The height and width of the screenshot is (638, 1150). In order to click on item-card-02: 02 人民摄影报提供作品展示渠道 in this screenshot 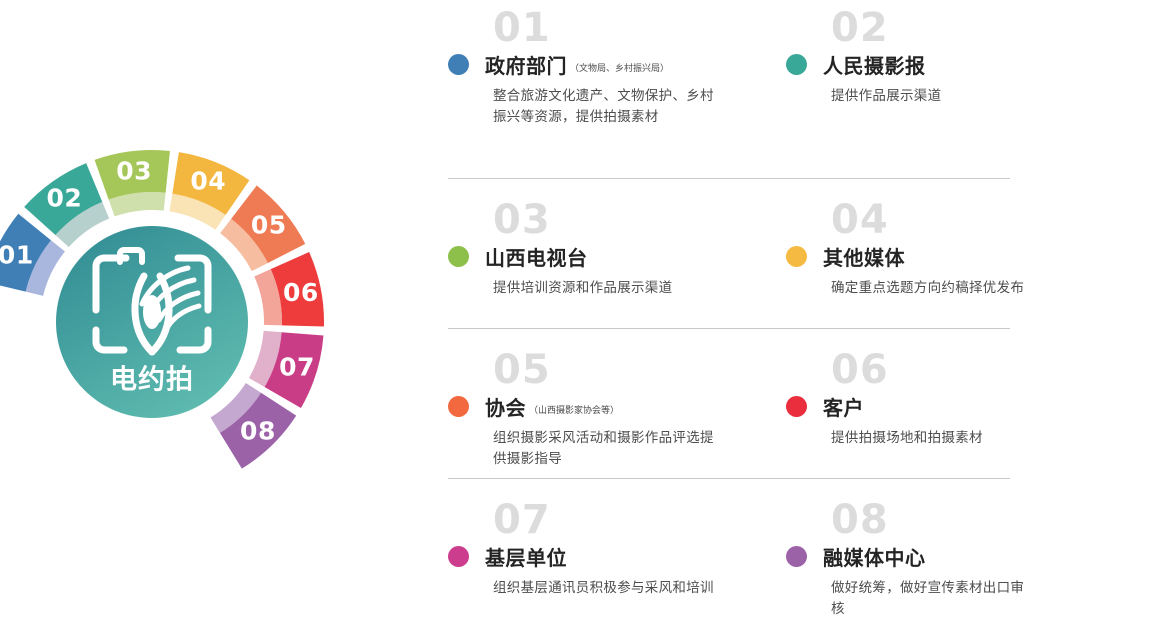, I will do `click(883, 89)`.